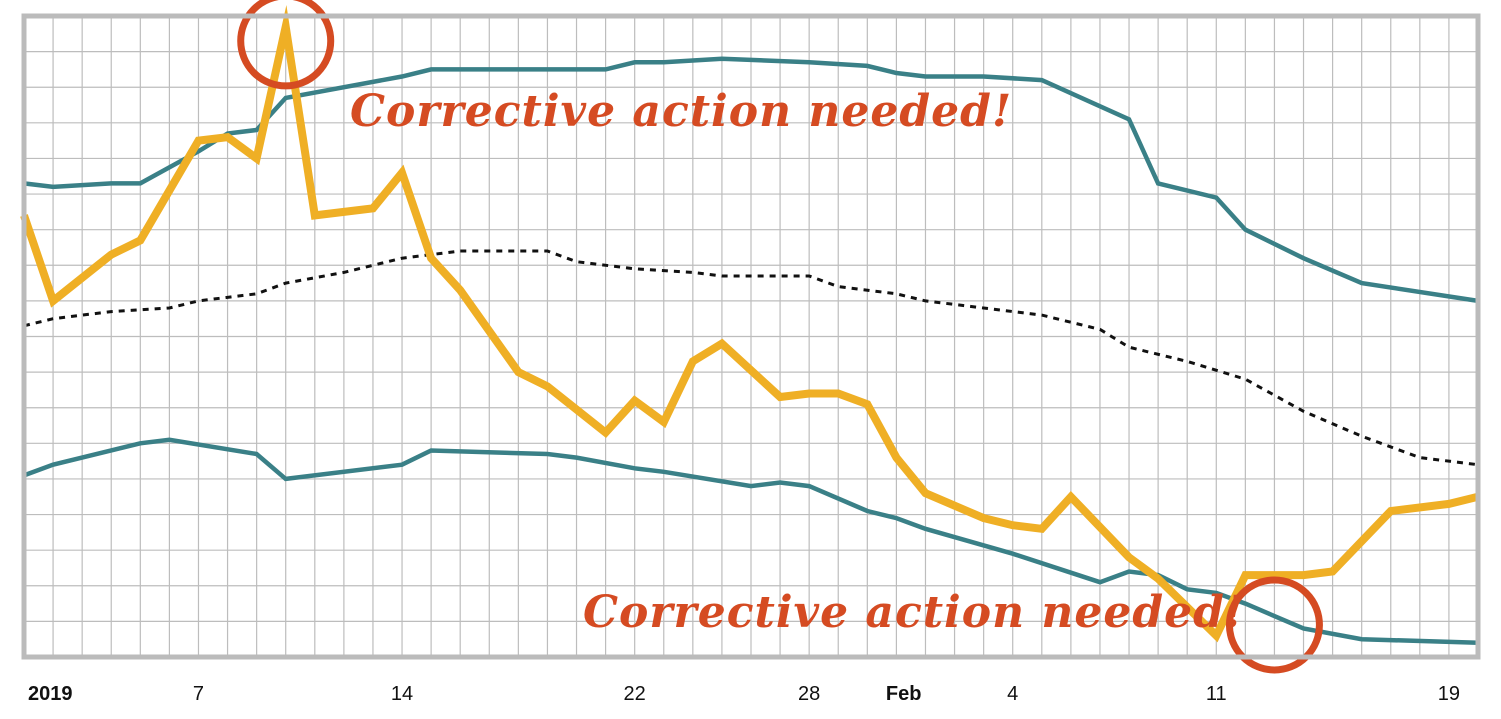 The image size is (1501, 719). Describe the element at coordinates (904, 694) in the screenshot. I see `x-tick-label: Feb` at that location.